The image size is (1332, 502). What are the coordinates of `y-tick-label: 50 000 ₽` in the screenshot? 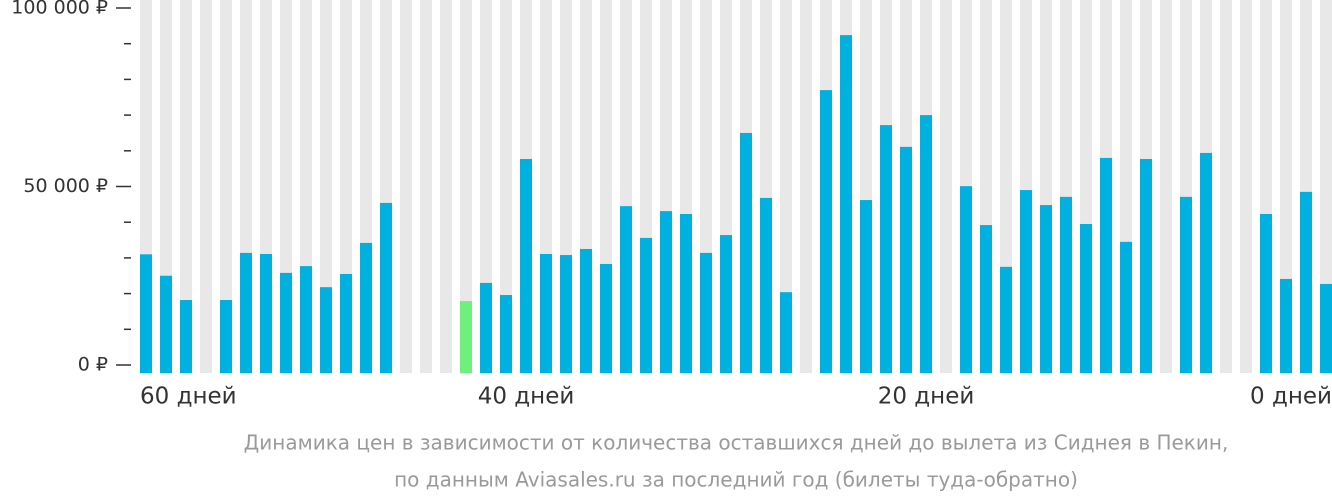 It's located at (65, 186).